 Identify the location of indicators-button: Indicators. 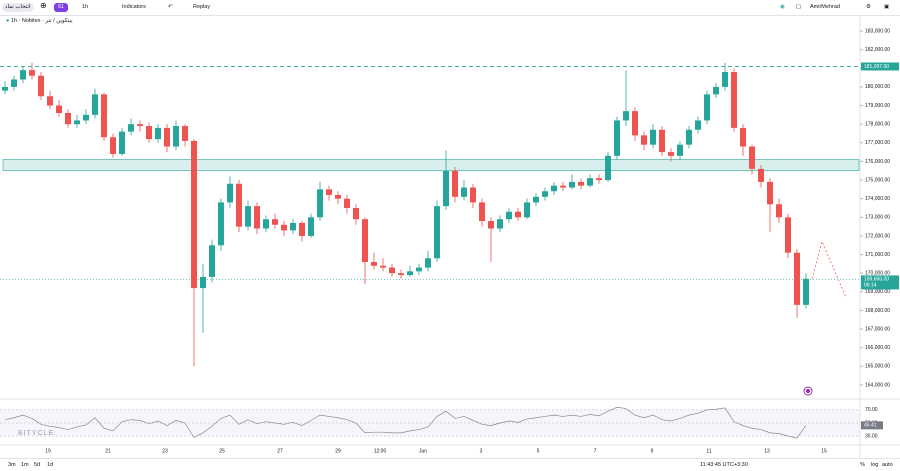
(134, 7).